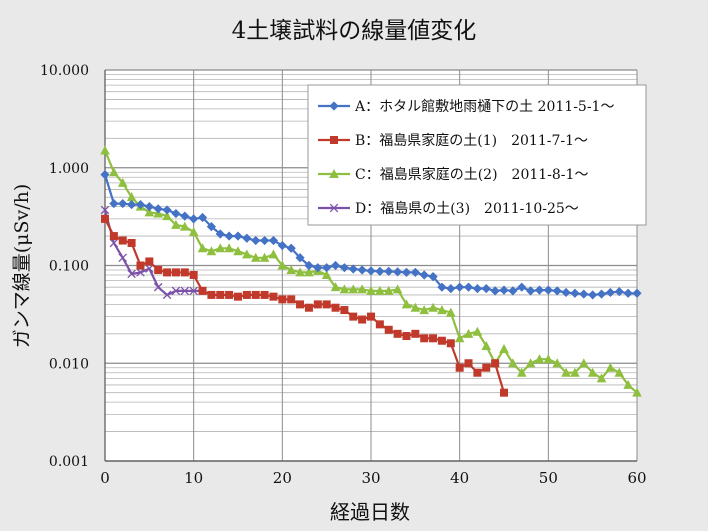 This screenshot has width=708, height=531. I want to click on legend-box, so click(477, 155).